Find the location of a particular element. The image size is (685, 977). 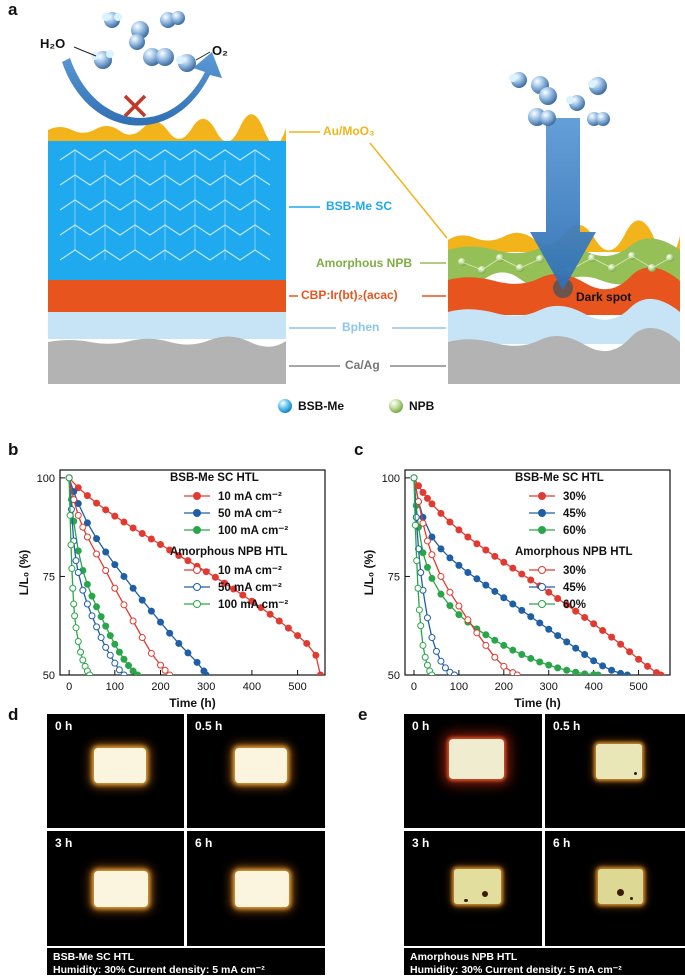

au-moo3-label: Au/MoO₃ is located at coordinates (349, 131).